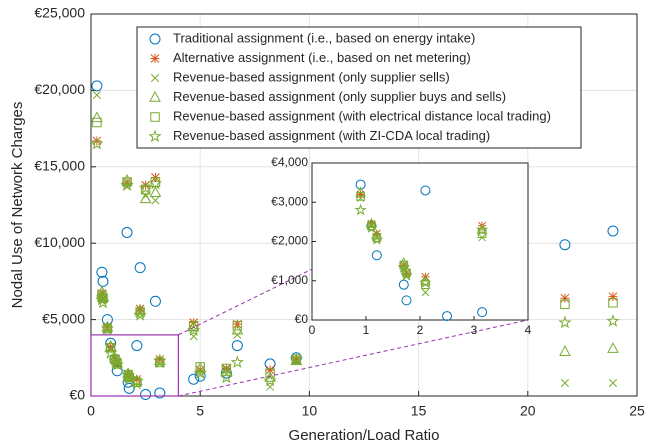  I want to click on x-axis-label: Generation/Load Ratio, so click(364, 435).